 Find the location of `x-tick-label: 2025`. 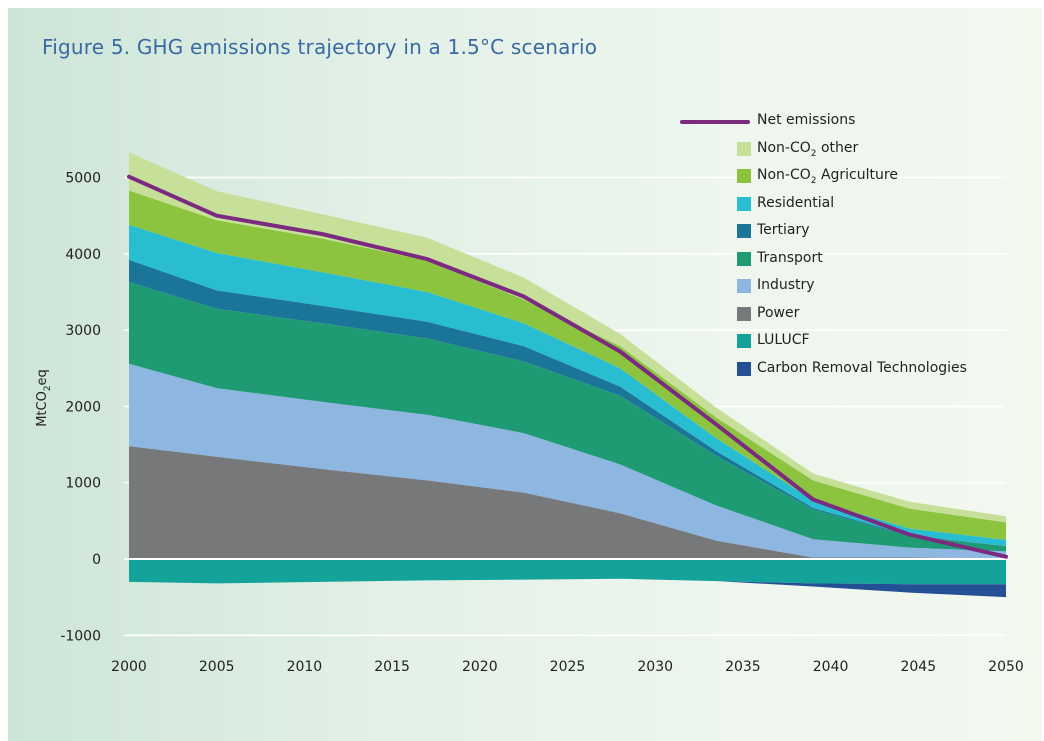

x-tick-label: 2025 is located at coordinates (568, 667).